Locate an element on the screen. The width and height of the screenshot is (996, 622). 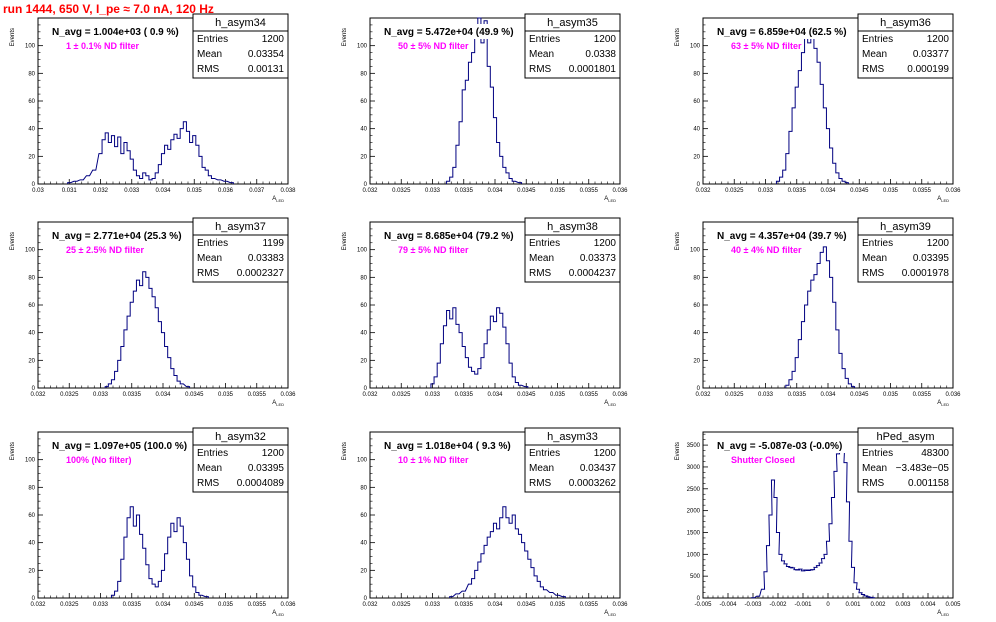
n-avg-title: N_avg = 6.859e+04 (62.5 %) is located at coordinates (782, 32).